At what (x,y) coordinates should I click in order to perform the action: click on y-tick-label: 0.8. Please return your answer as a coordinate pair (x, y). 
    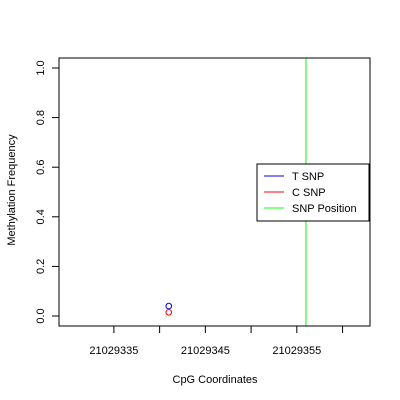
    Looking at the image, I should click on (41, 117).